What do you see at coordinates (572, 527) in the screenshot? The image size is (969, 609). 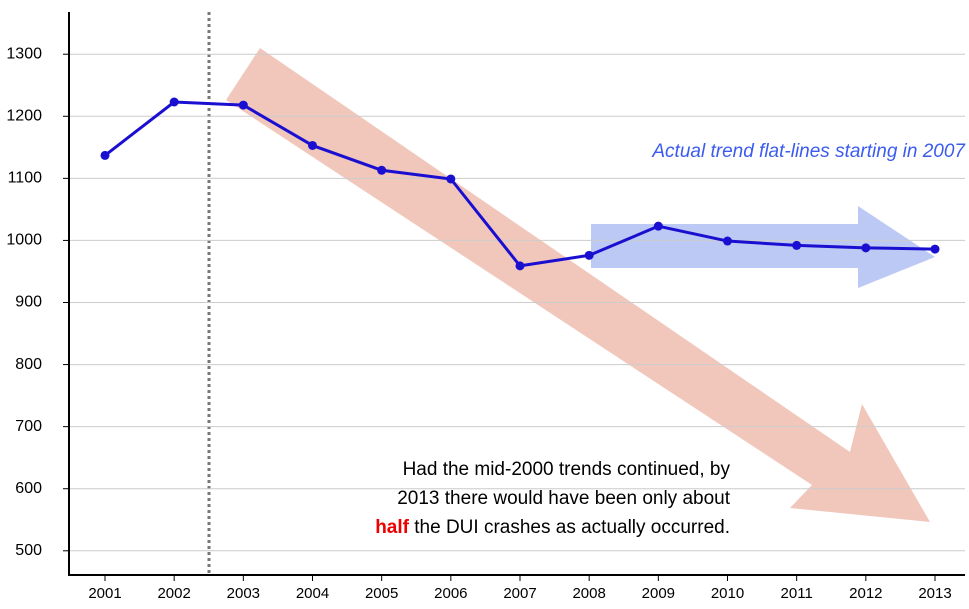 I see `note-rest: the DUI crashes as actually occurred.` at bounding box center [572, 527].